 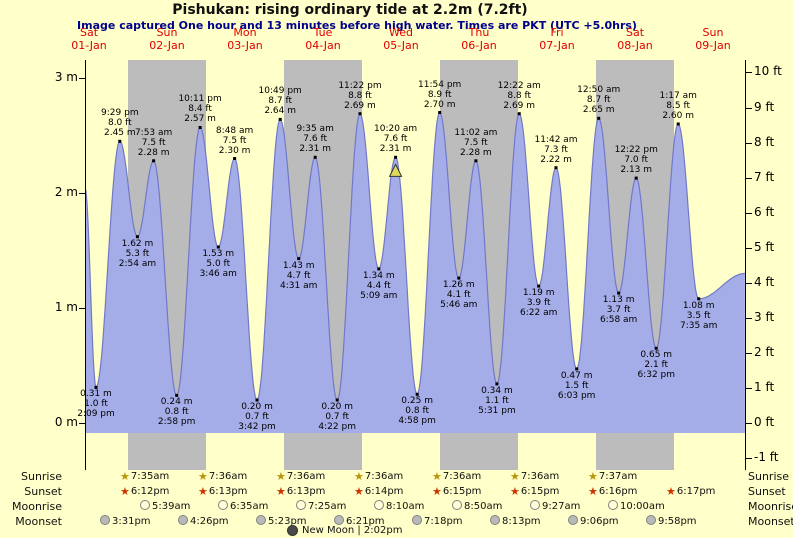 I want to click on left-axis-label: 1 m, so click(x=66, y=307).